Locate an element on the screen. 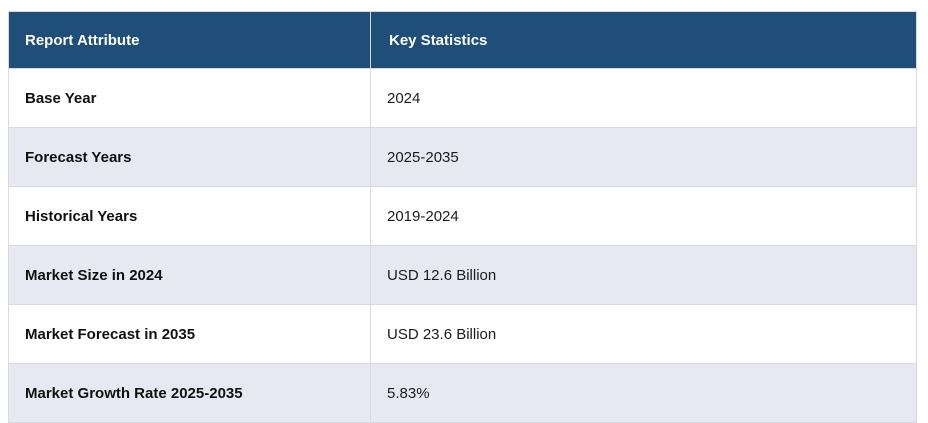  table-row-historical-years: Historical Years 2019-2024 is located at coordinates (462, 216).